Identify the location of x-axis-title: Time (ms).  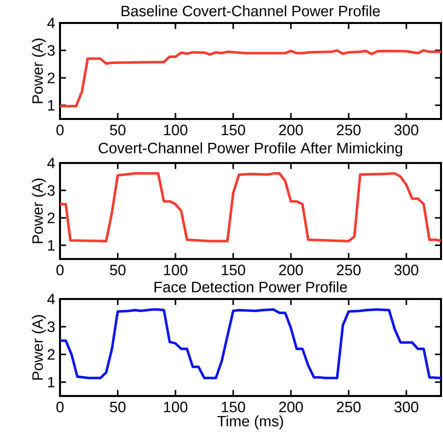
(250, 422).